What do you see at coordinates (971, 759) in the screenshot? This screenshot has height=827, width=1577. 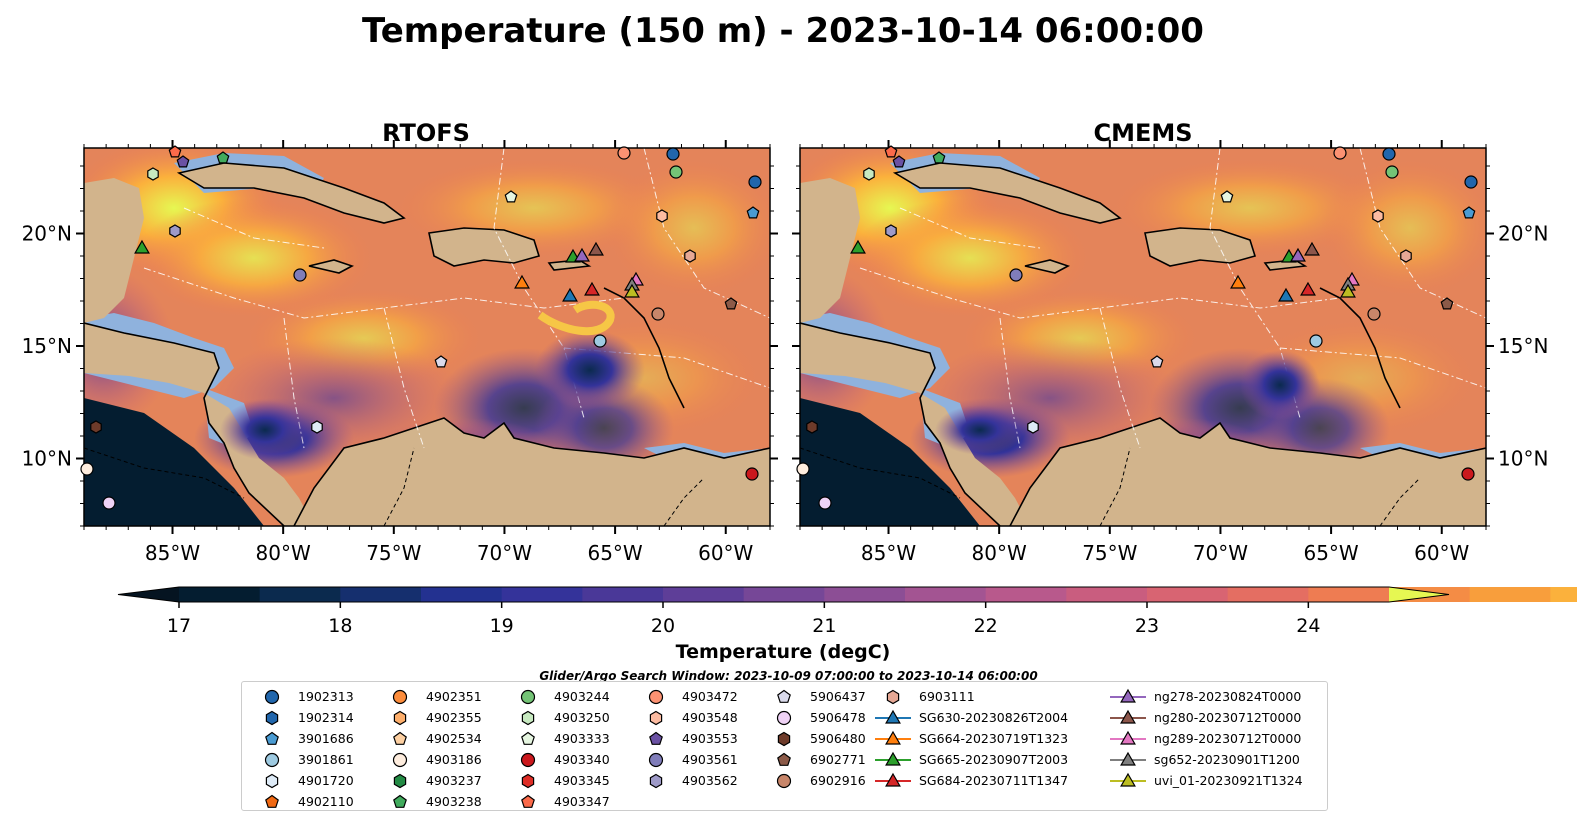 I see `legend-item: SG665-20230907T2003` at bounding box center [971, 759].